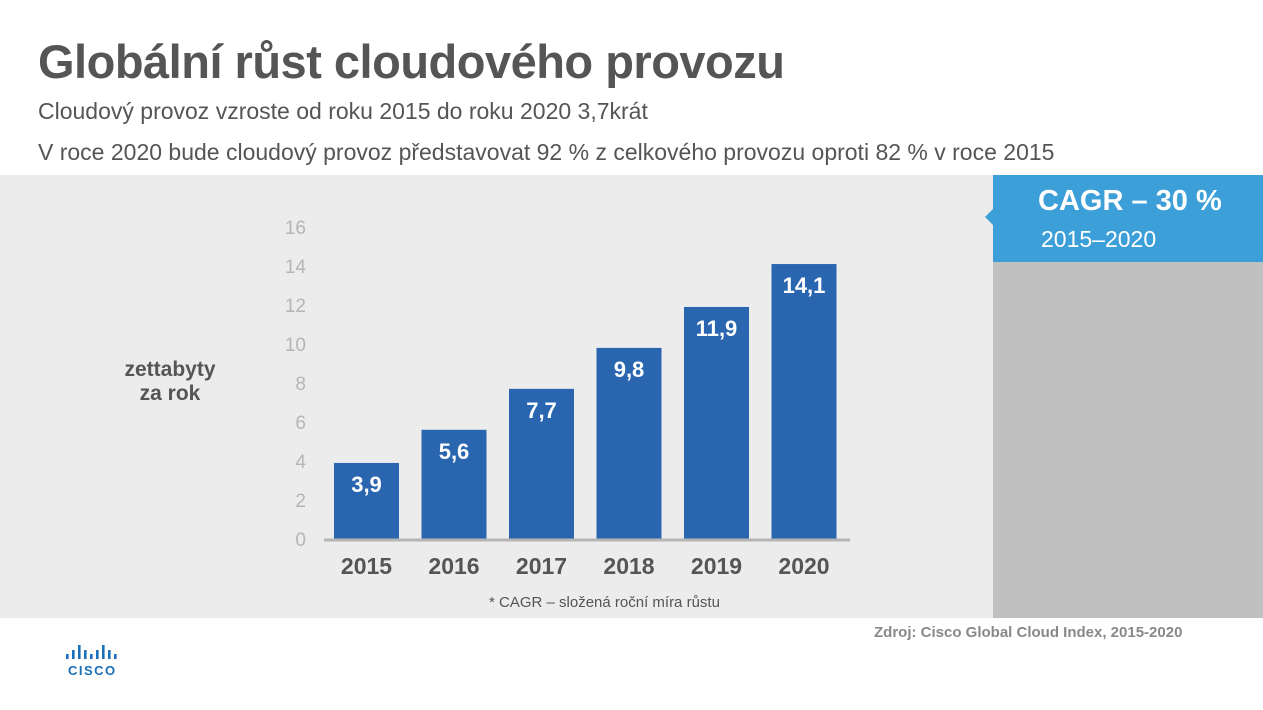  What do you see at coordinates (804, 401) in the screenshot?
I see `bar-2020` at bounding box center [804, 401].